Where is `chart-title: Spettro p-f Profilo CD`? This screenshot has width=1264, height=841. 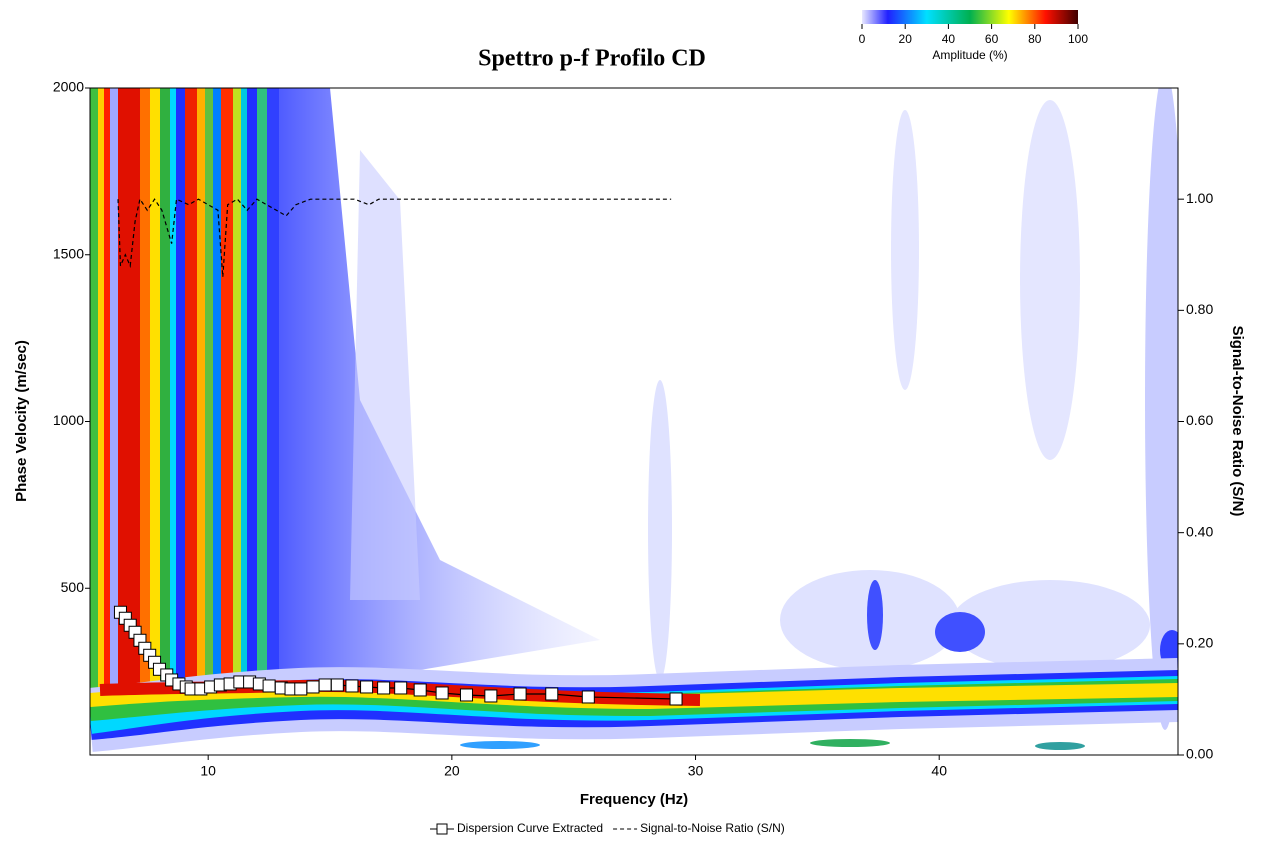
chart-title: Spettro p-f Profilo CD is located at coordinates (592, 59).